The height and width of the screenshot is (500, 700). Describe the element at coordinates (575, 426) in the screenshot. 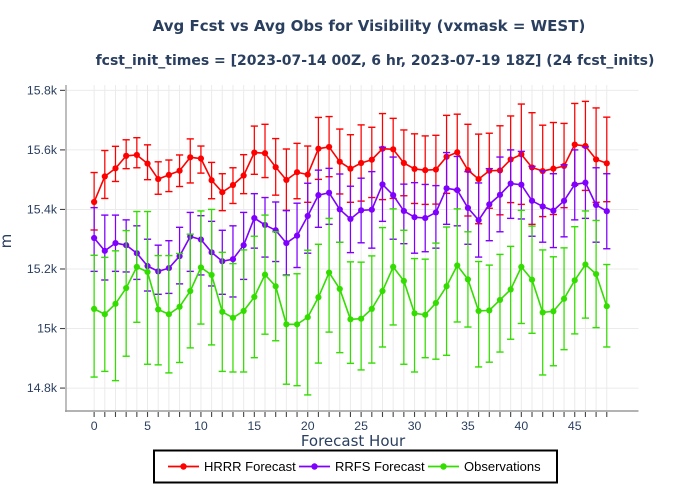

I see `x-tick-label: 45` at that location.